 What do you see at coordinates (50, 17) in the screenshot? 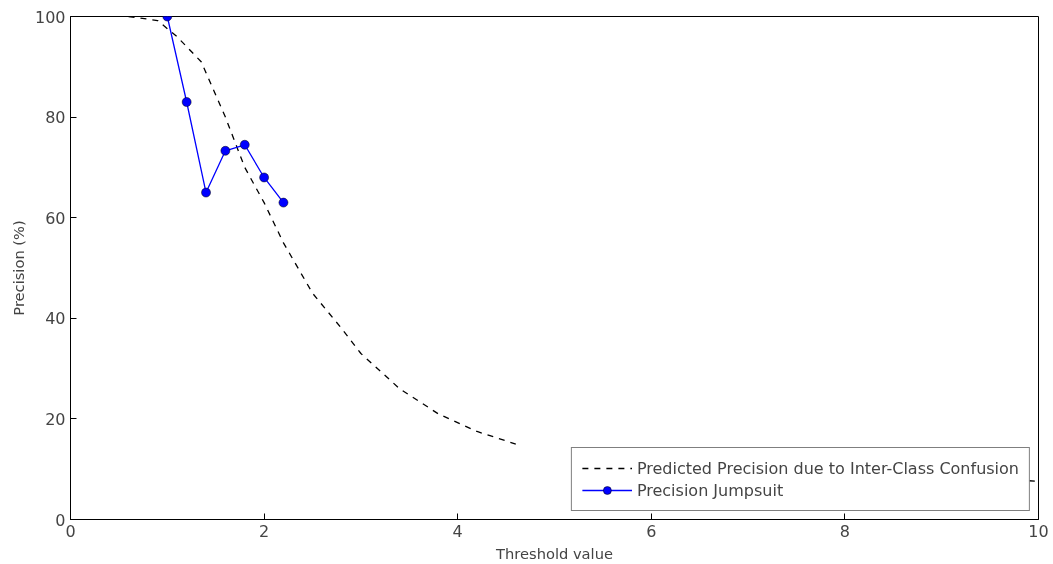
I see `y-tick-label: 100` at bounding box center [50, 17].